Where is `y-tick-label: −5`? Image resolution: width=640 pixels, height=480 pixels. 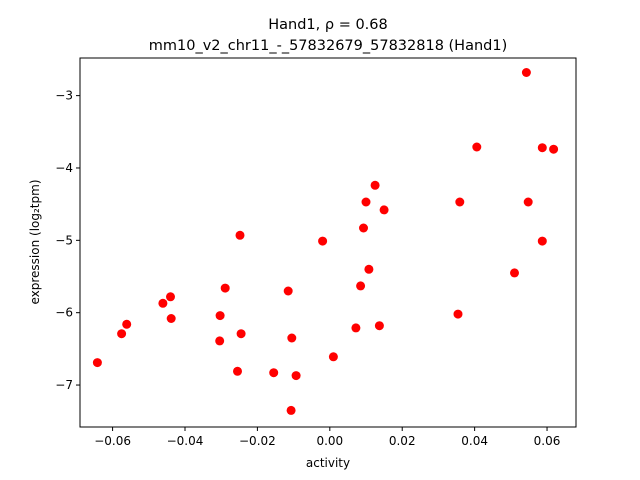 y-tick-label: −5 is located at coordinates (64, 240).